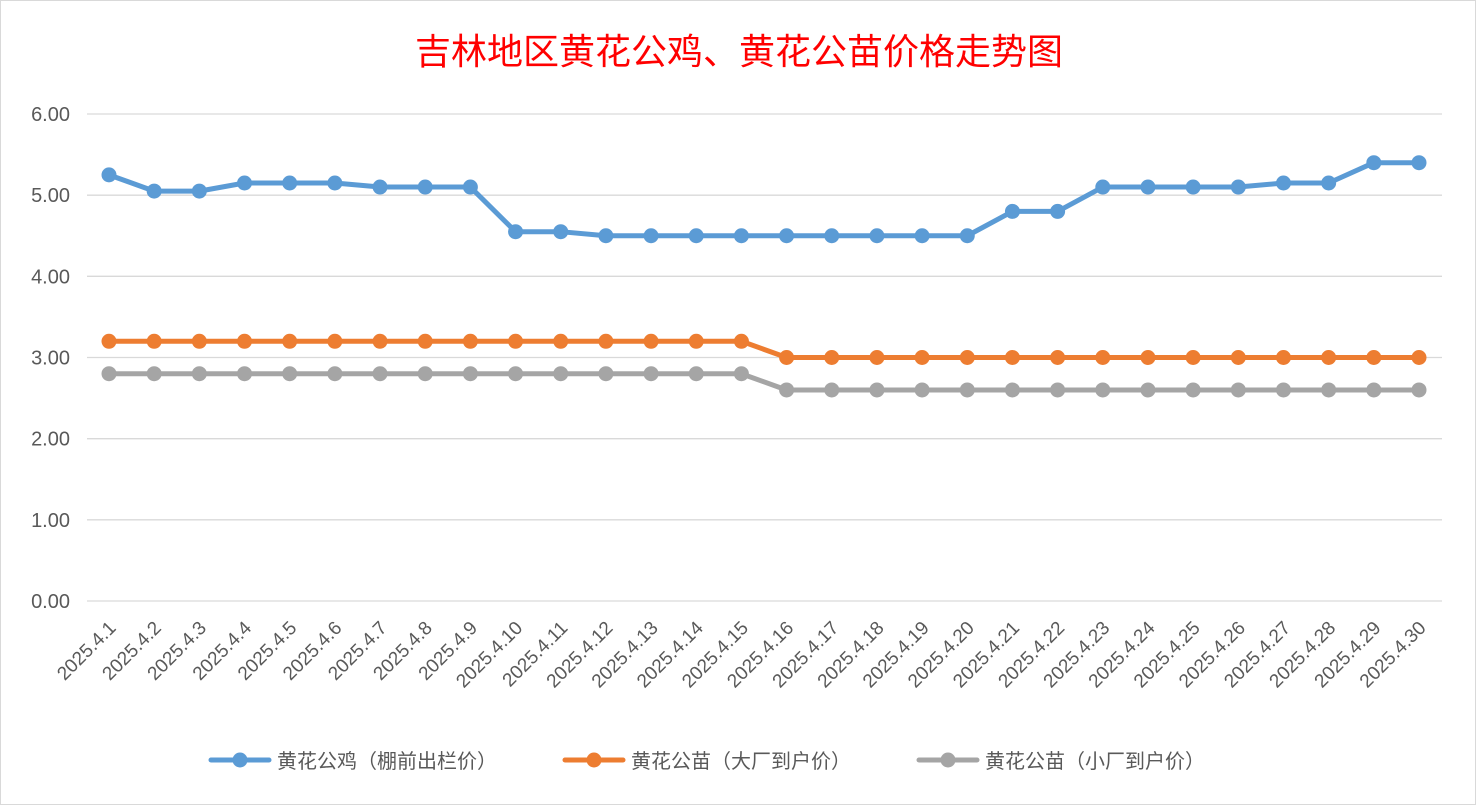 The image size is (1476, 805). I want to click on y-tick-label: 1.00, so click(50, 521).